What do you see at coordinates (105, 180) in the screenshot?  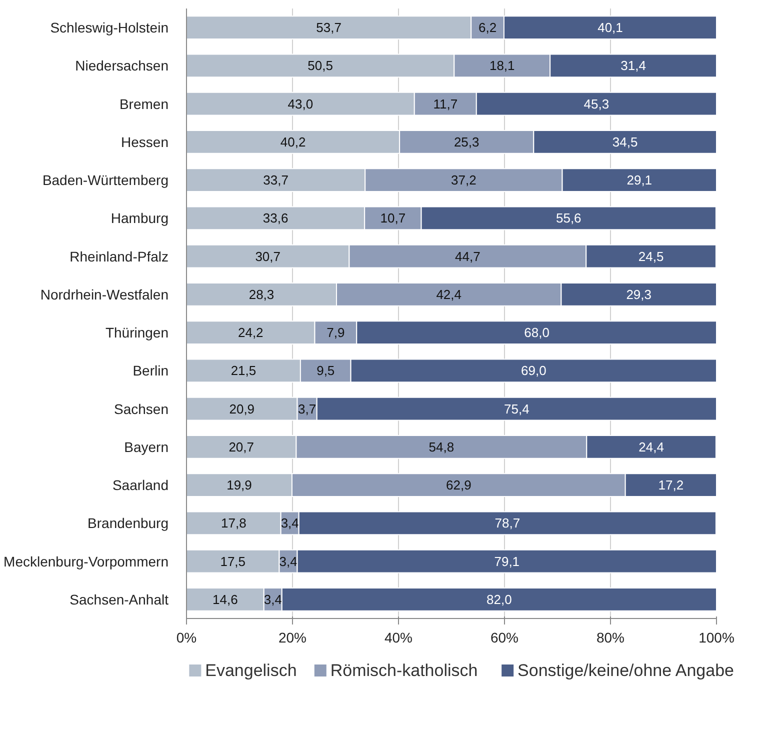 I see `y-tick-label: Baden-Württemberg` at bounding box center [105, 180].